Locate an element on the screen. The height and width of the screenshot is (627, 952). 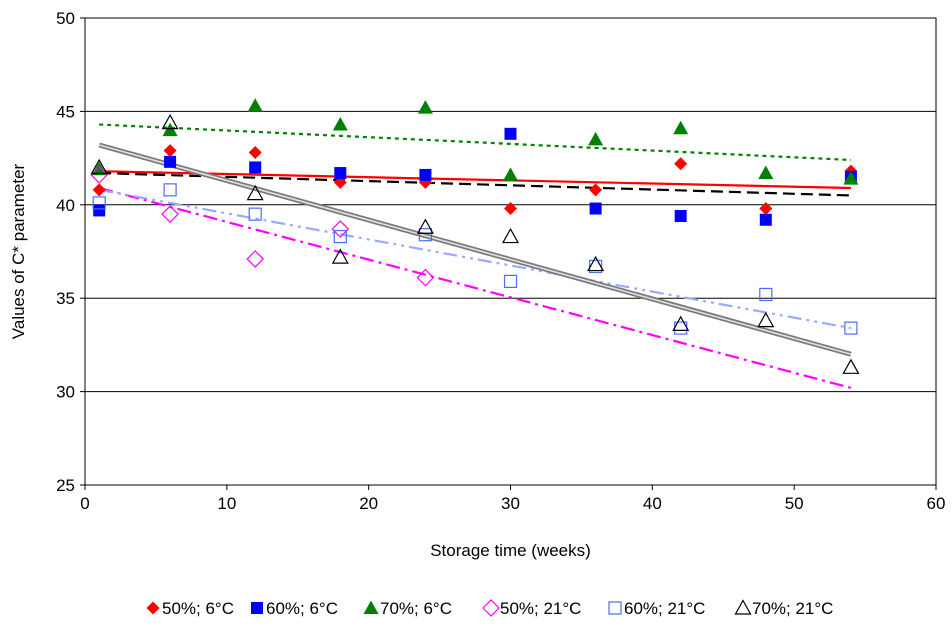
x-tick-label: 50 is located at coordinates (794, 503).